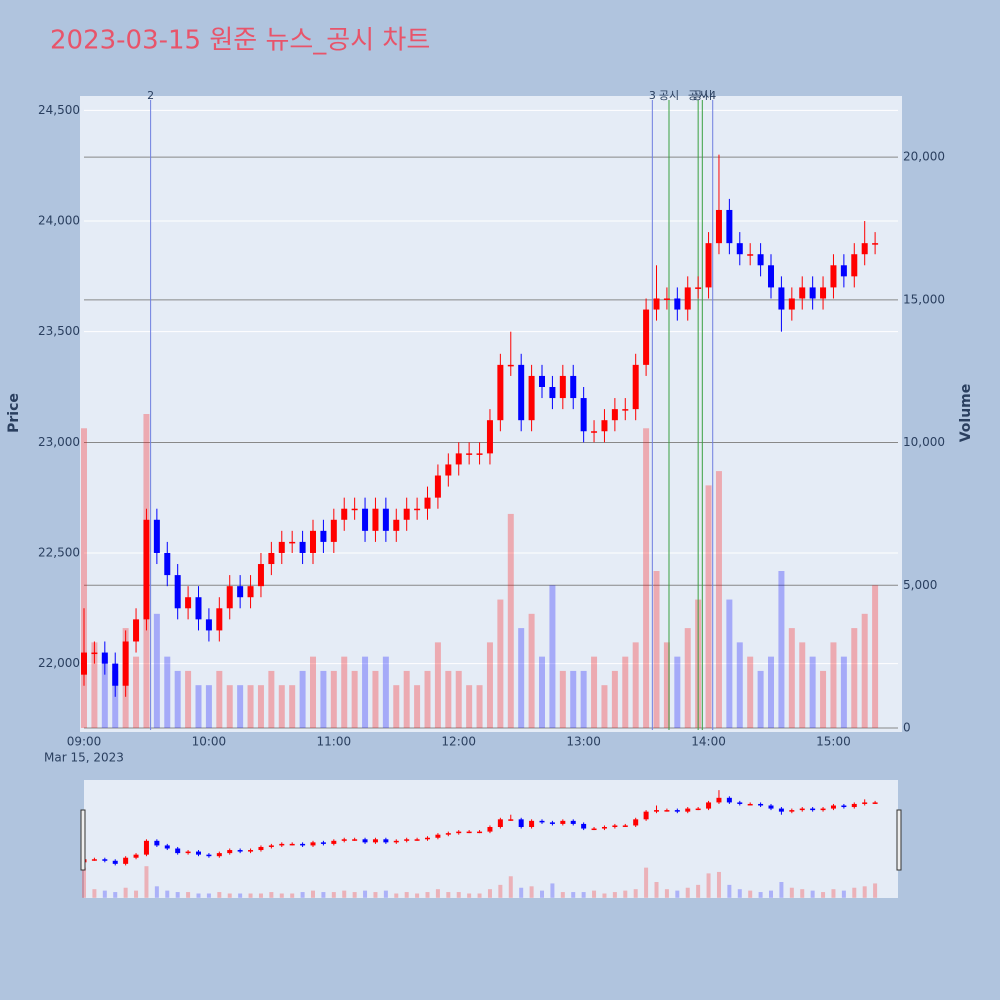 This screenshot has height=1000, width=1000. Describe the element at coordinates (14, 413) in the screenshot. I see `y-axis-title: Price` at that location.